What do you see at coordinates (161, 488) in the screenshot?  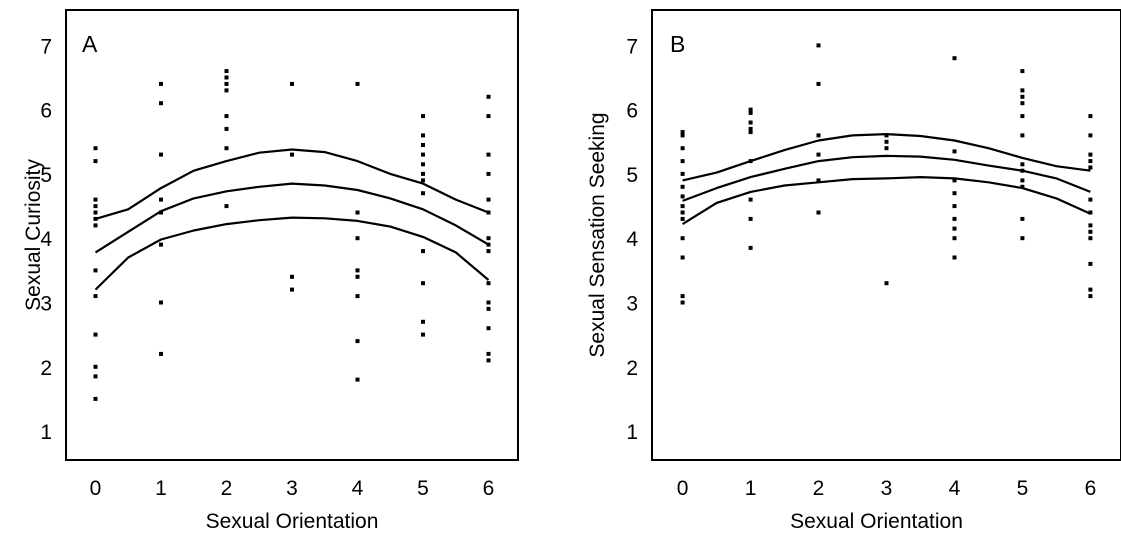 I see `x-tick-label: 1` at bounding box center [161, 488].